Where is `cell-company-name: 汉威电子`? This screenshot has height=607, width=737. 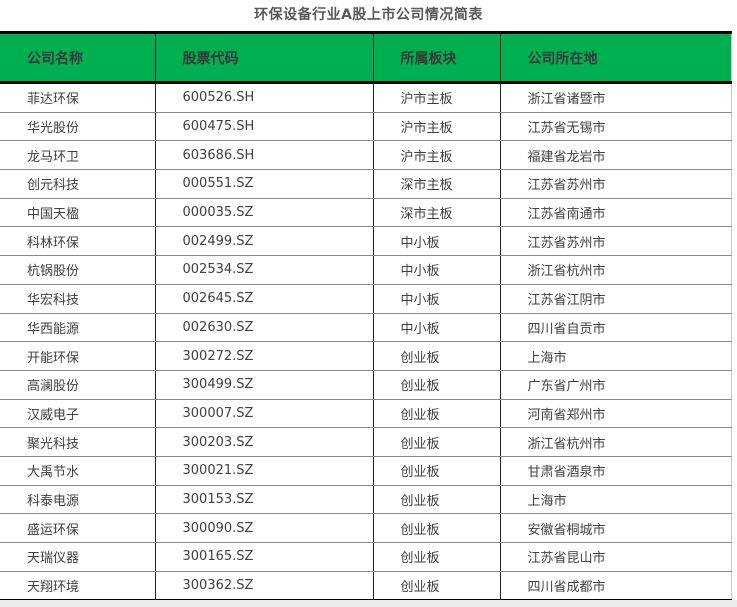 cell-company-name: 汉威电子 is located at coordinates (77, 414).